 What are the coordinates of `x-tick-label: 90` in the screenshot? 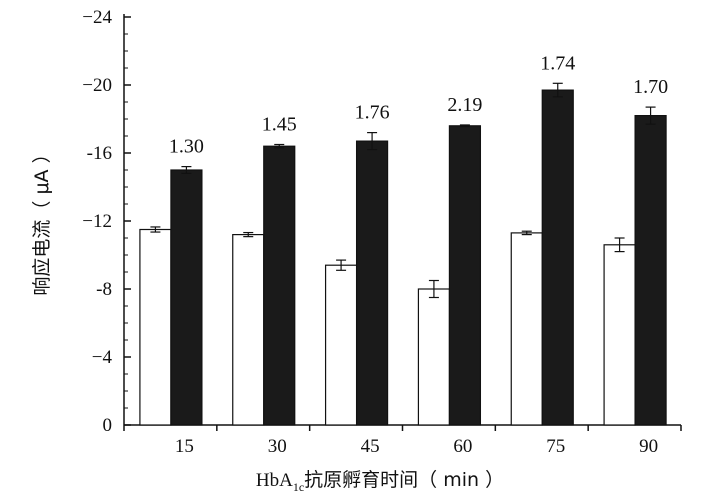 It's located at (648, 446).